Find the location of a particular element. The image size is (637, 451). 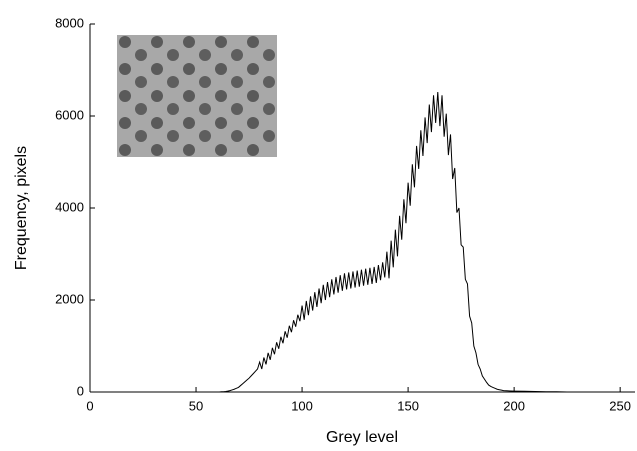

y-tick-label: 8000 is located at coordinates (69, 22).